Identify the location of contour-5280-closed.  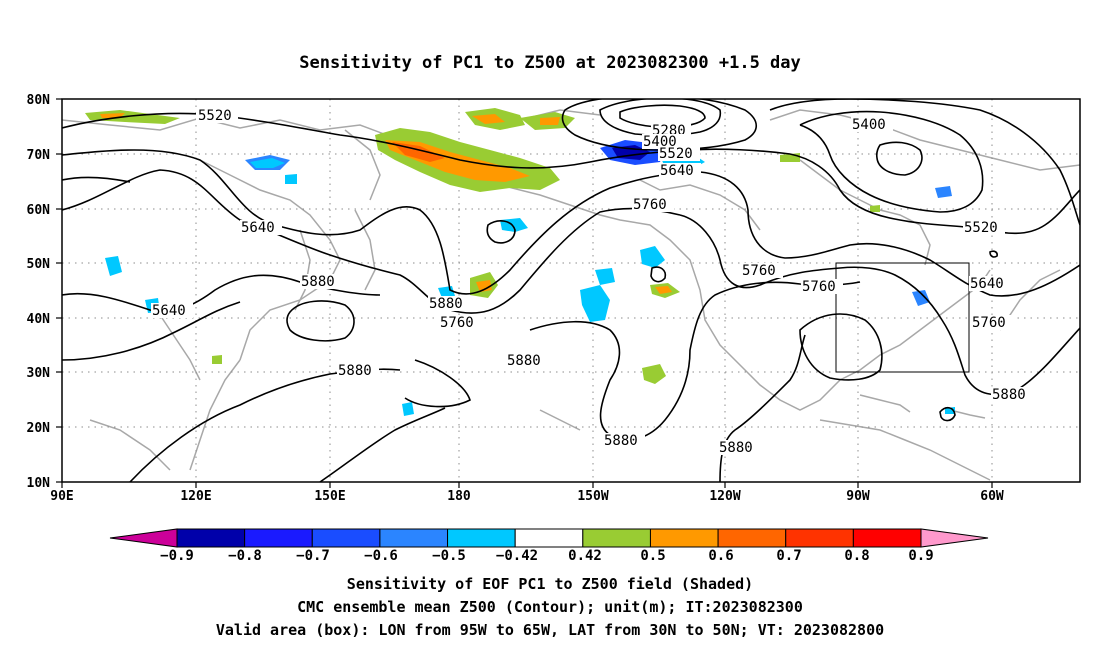
(660, 118).